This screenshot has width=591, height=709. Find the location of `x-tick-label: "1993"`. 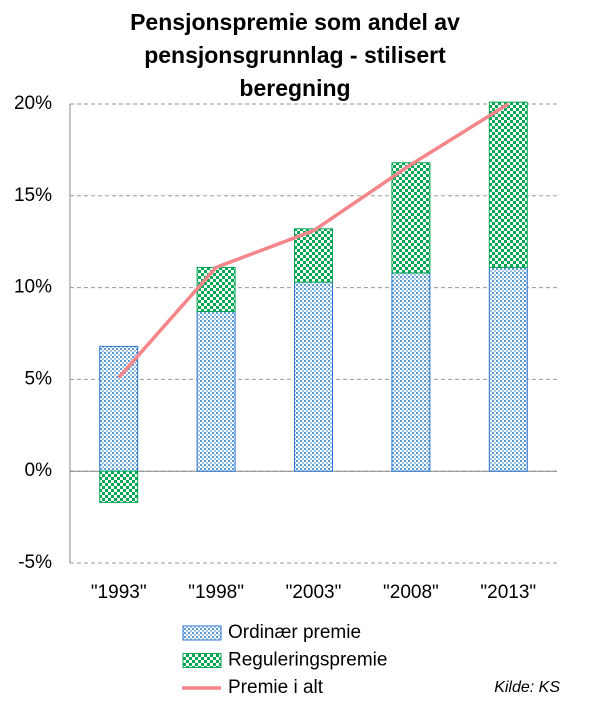

x-tick-label: "1993" is located at coordinates (119, 592).